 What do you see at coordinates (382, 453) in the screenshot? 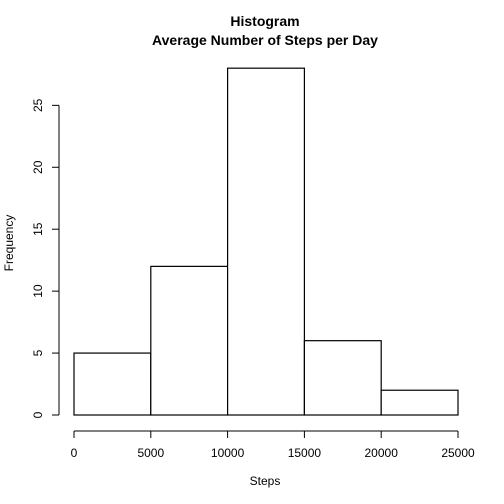
I see `x-tick-label: 20000` at bounding box center [382, 453].